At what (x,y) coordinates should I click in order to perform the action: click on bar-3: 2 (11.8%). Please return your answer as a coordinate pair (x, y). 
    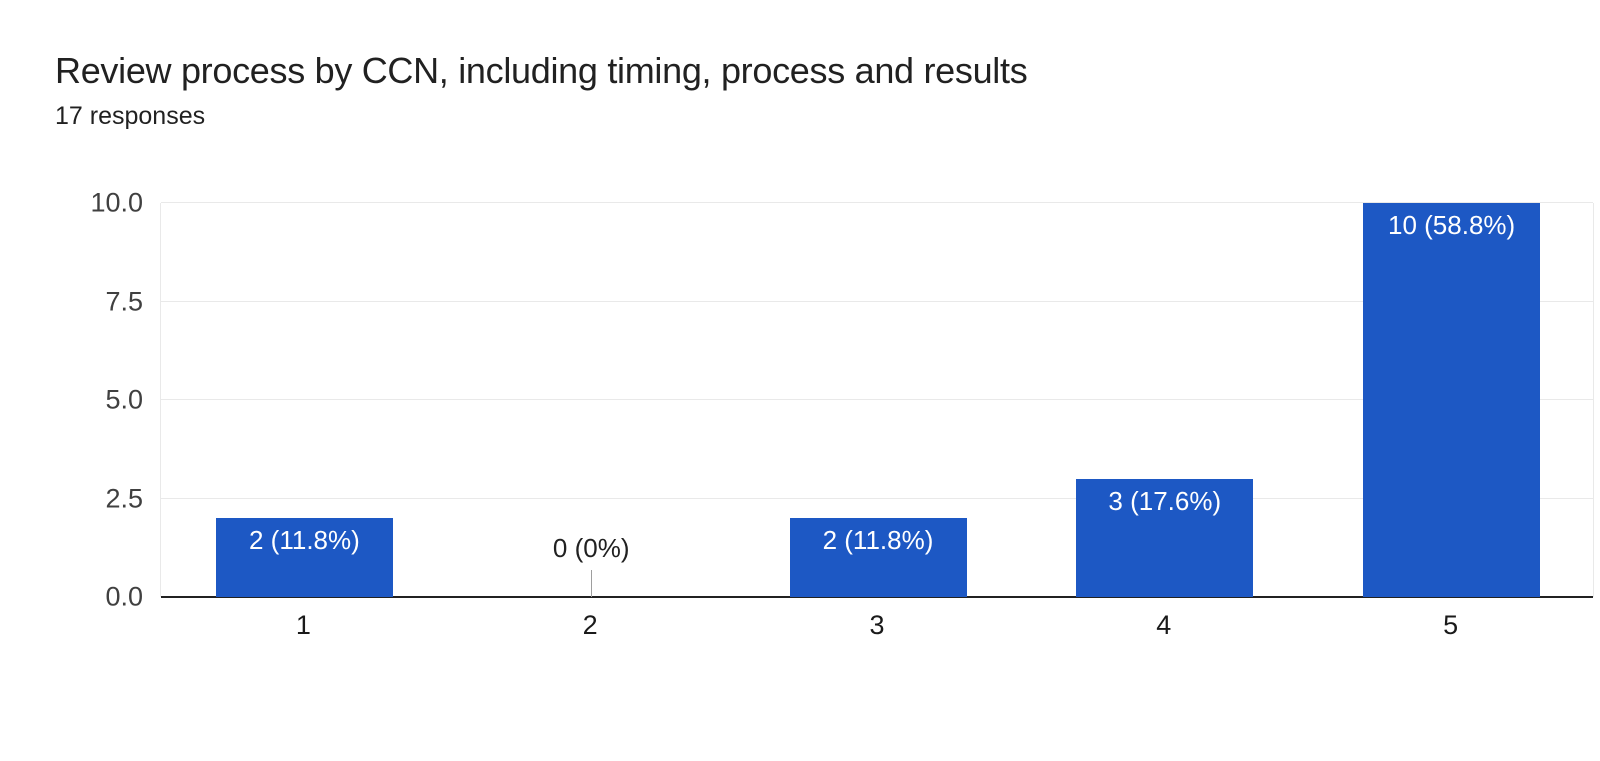
    Looking at the image, I should click on (878, 557).